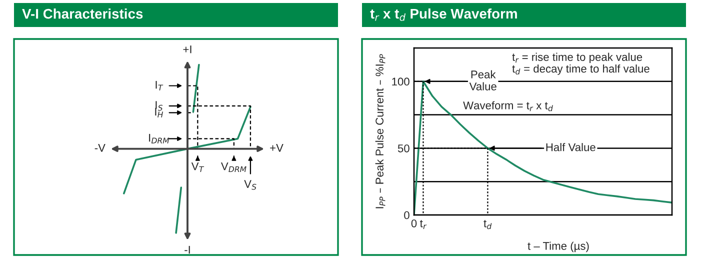 The height and width of the screenshot is (260, 706). Describe the element at coordinates (187, 50) in the screenshot. I see `text: +I` at that location.